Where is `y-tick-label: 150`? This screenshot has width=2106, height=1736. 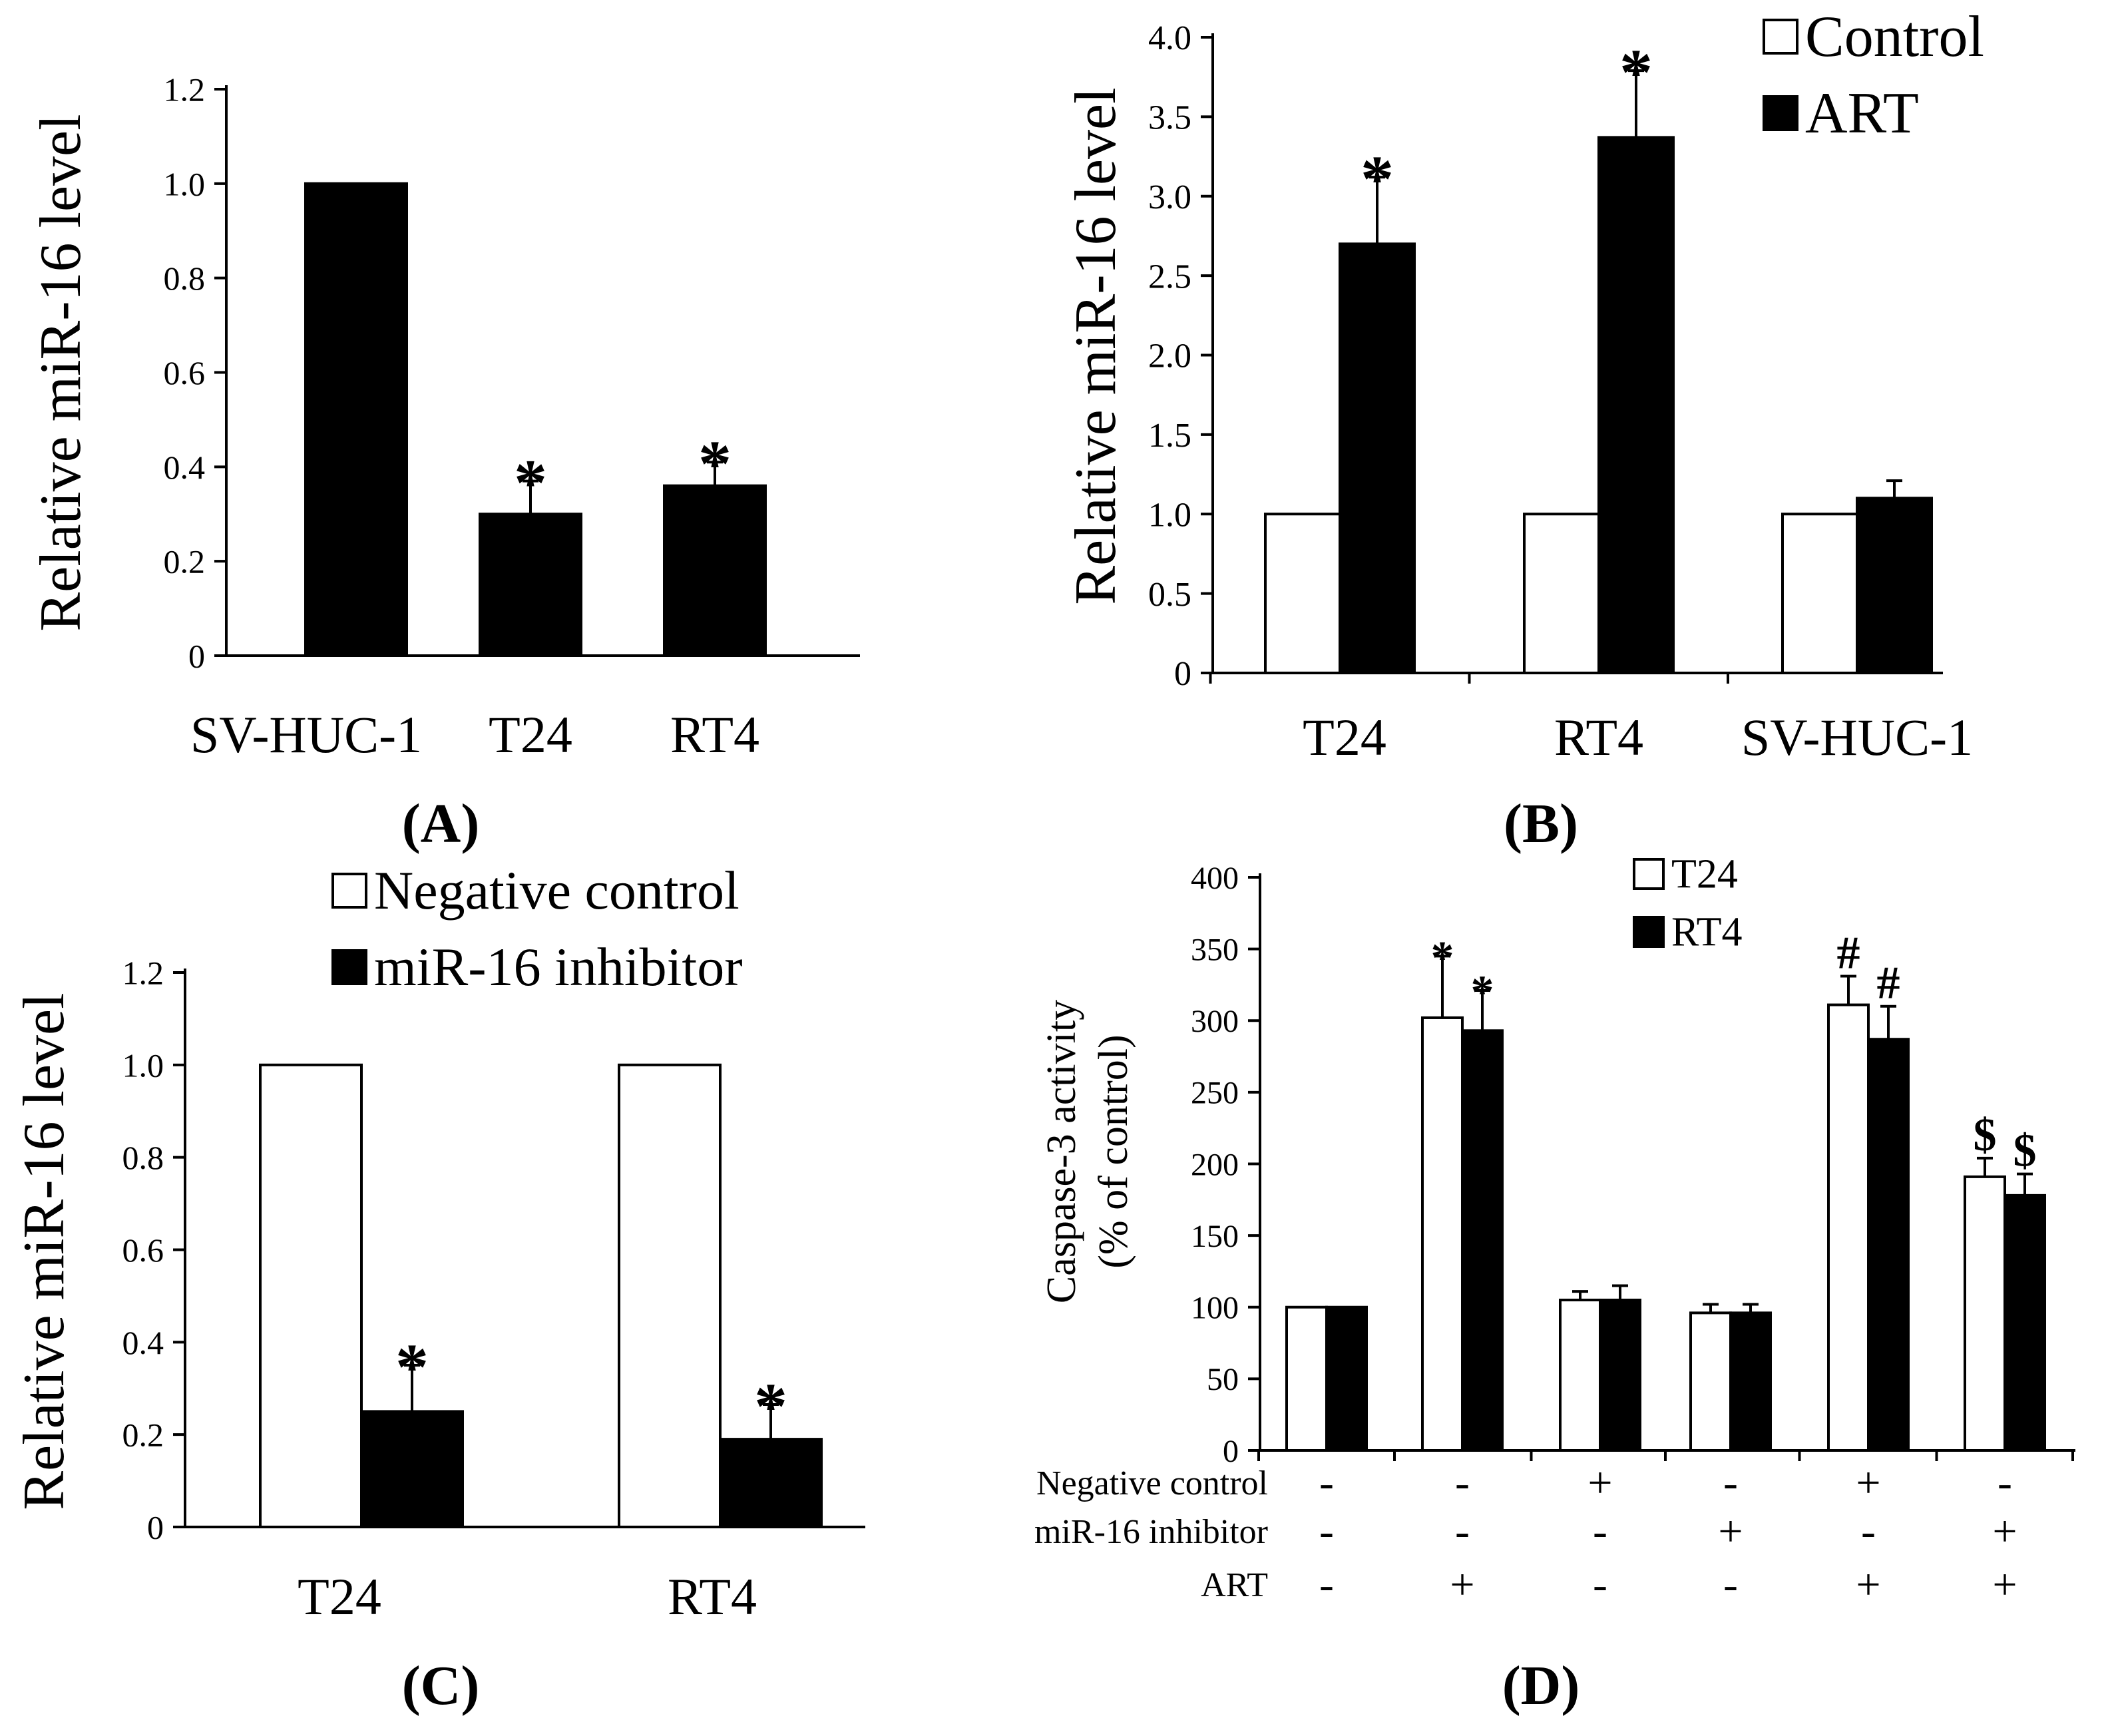 y-tick-label: 150 is located at coordinates (1215, 1236).